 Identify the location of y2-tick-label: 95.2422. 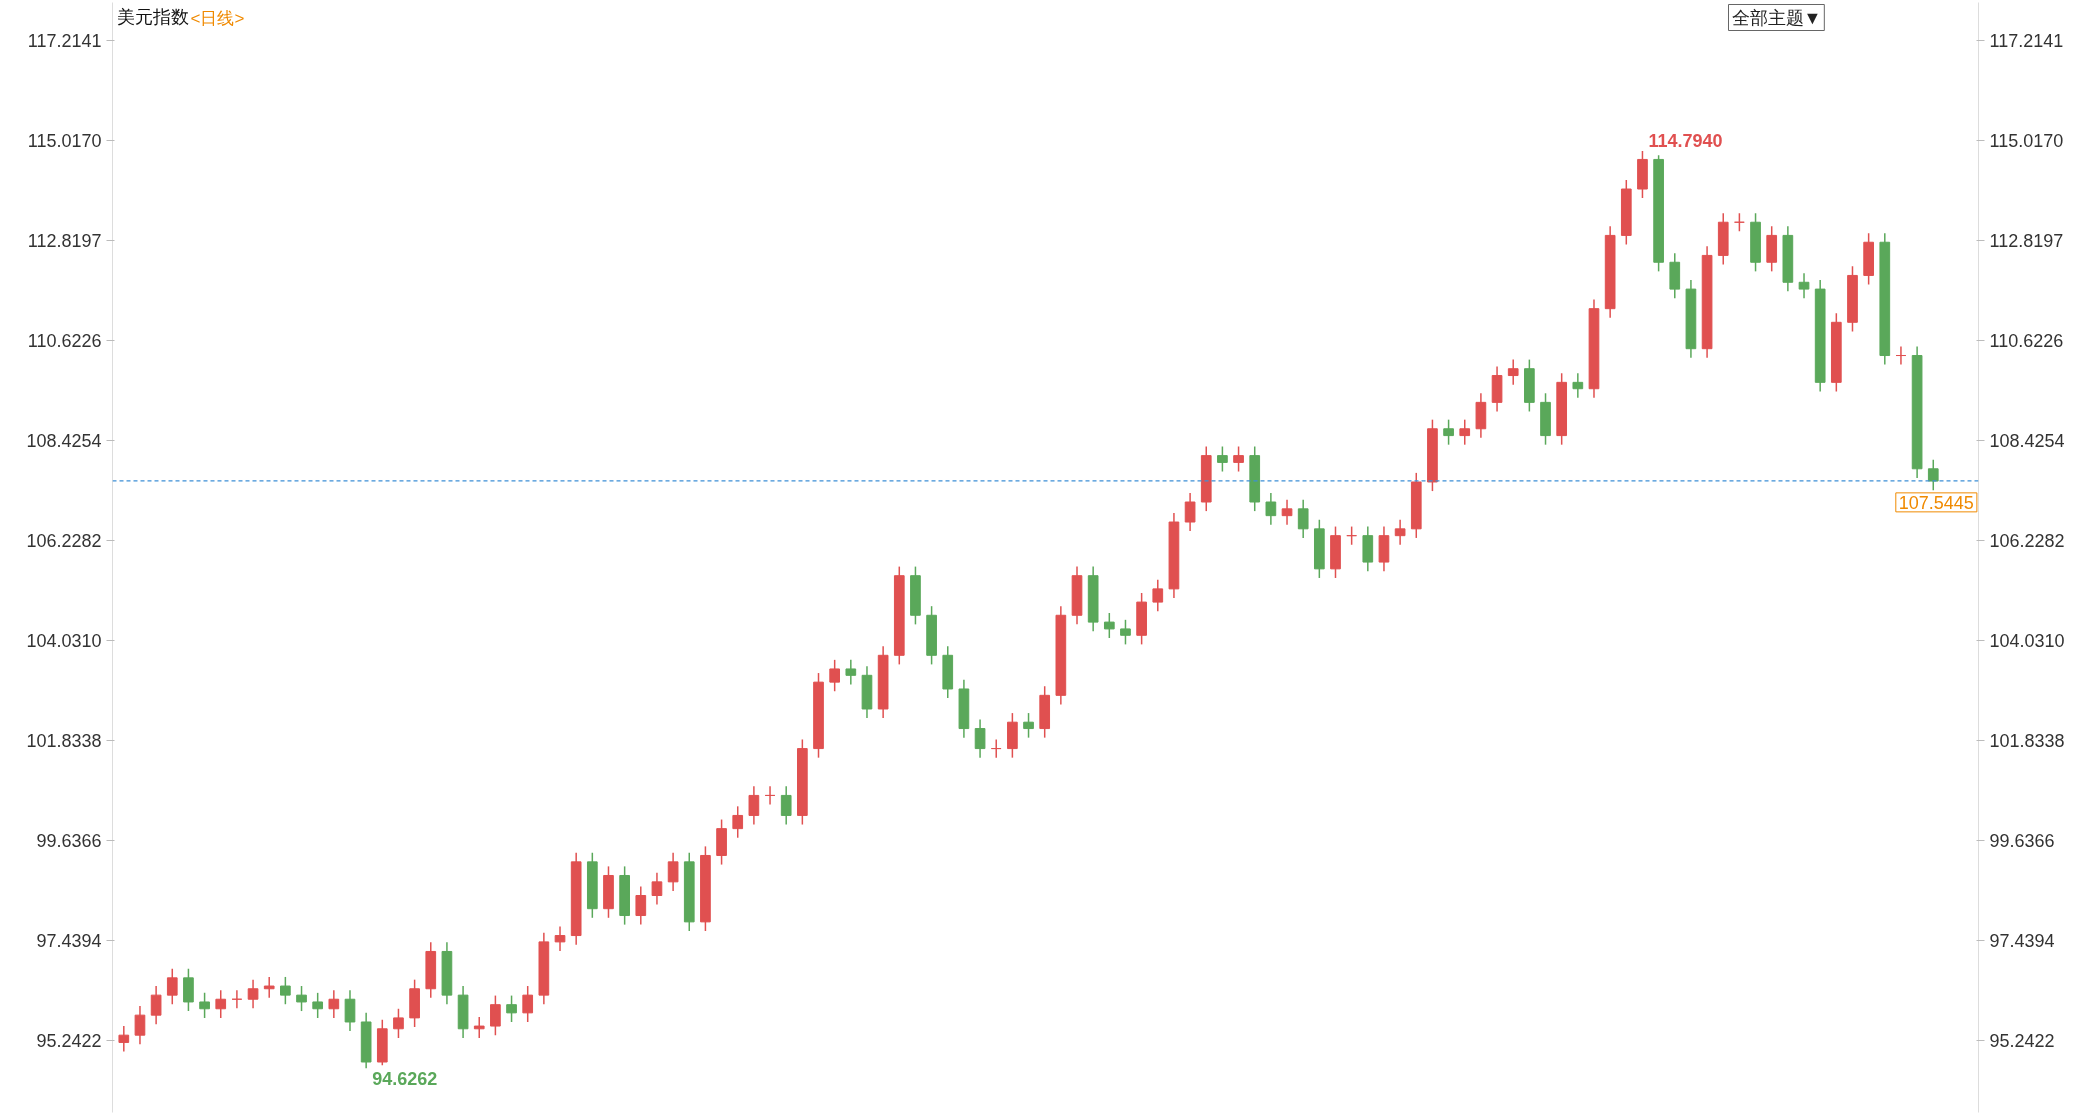
(2022, 1041).